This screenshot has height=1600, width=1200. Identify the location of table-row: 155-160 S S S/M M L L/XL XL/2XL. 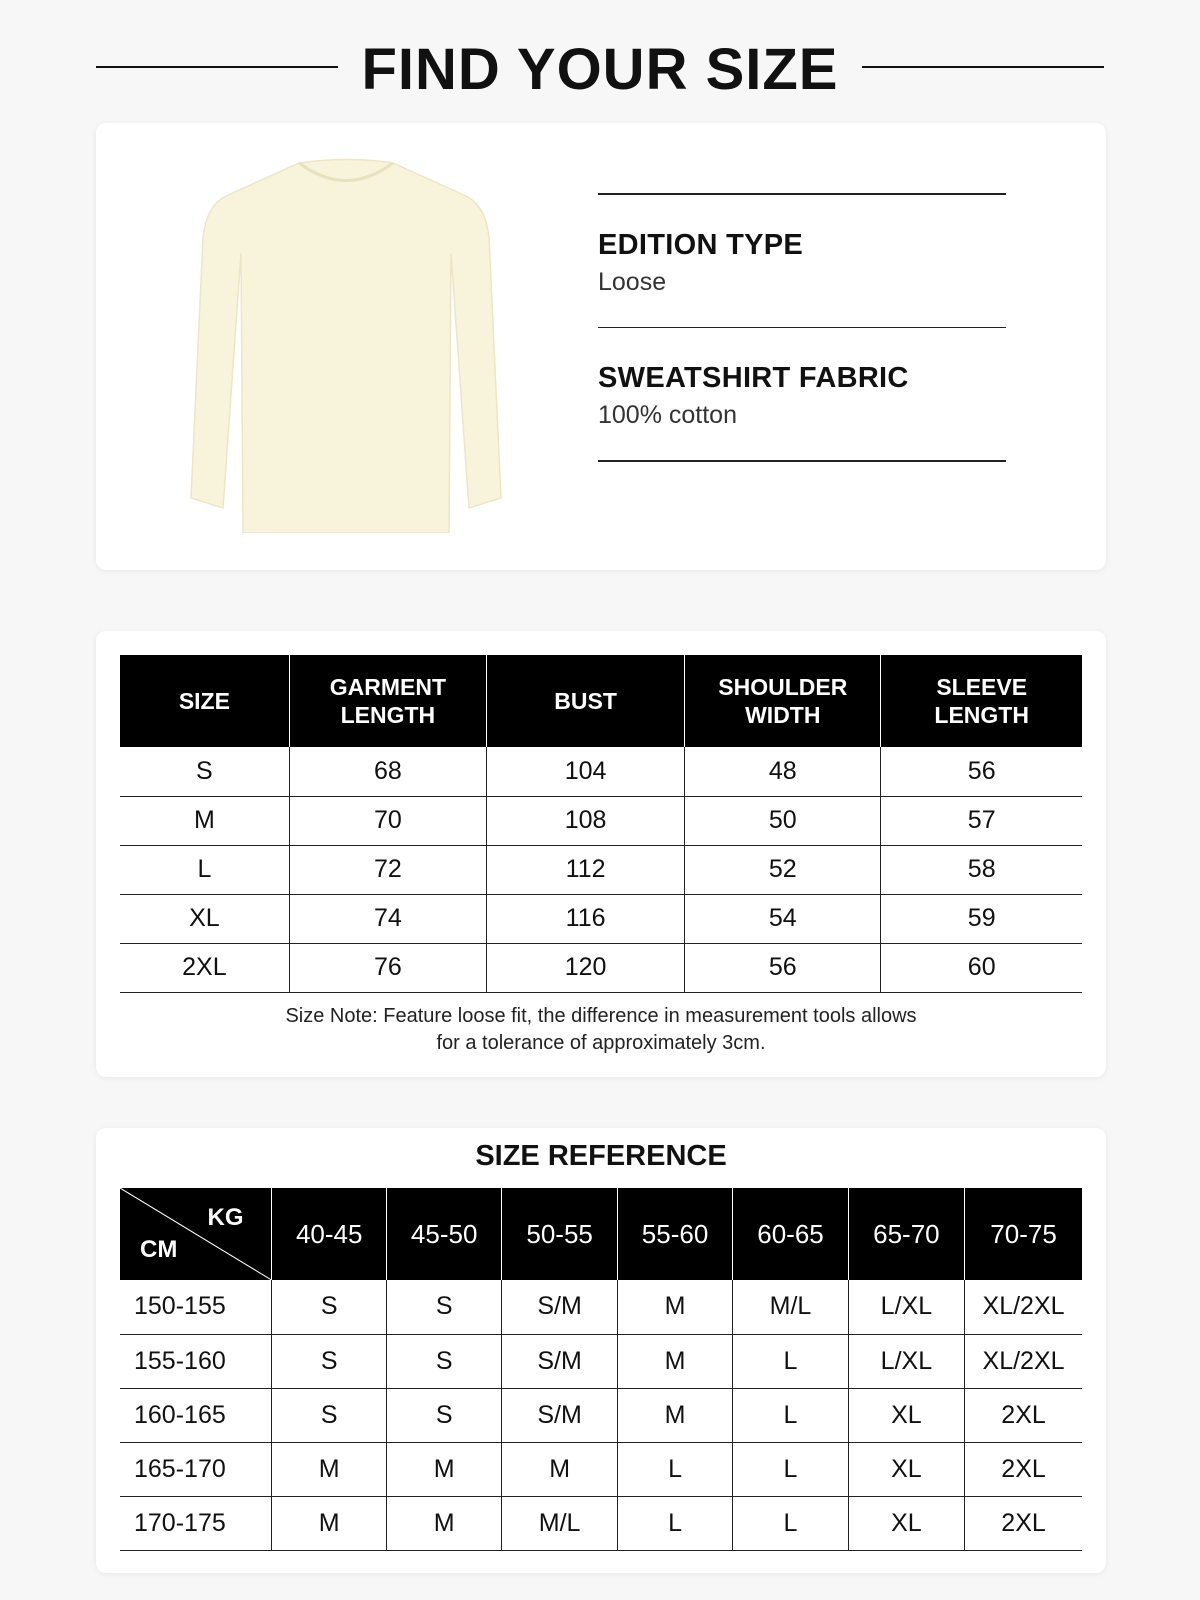
(601, 1361).